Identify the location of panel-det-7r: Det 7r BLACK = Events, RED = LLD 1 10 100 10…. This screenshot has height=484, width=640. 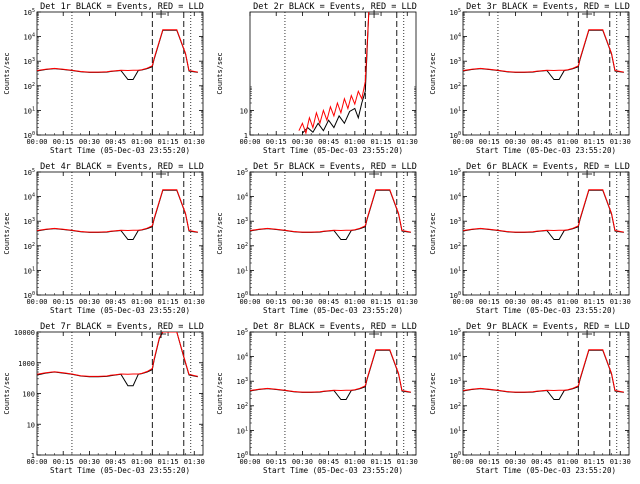
(104, 398).